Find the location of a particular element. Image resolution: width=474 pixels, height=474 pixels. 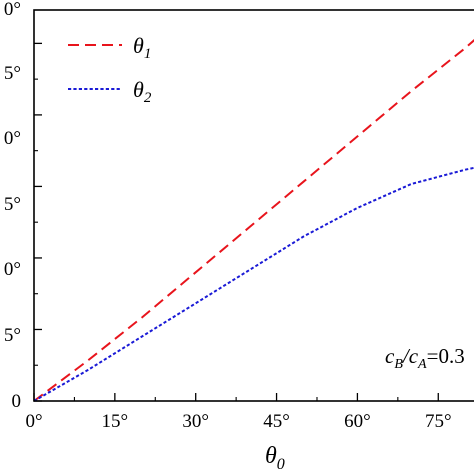

x-tick-label: 30° is located at coordinates (195, 421).